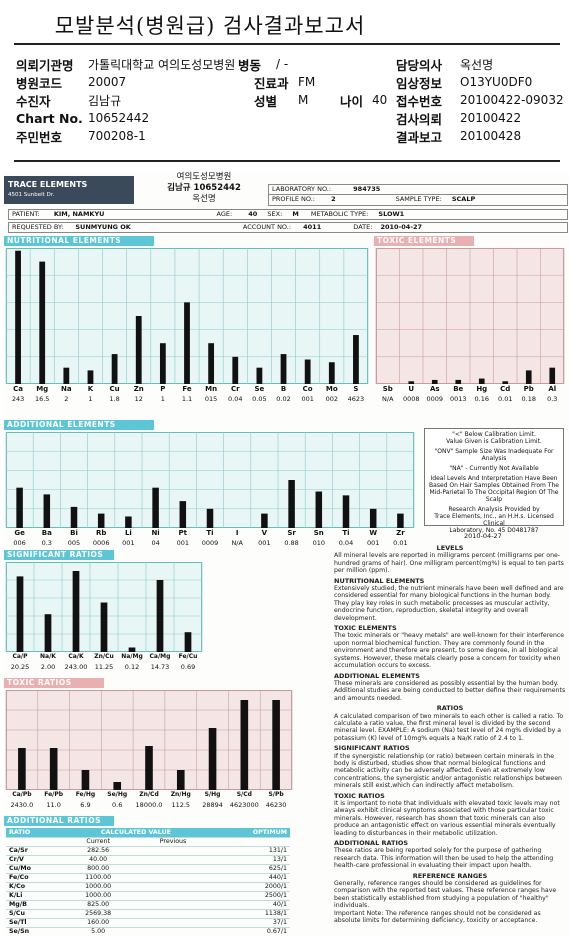 This screenshot has width=570, height=936. I want to click on bar-Se, so click(259, 375).